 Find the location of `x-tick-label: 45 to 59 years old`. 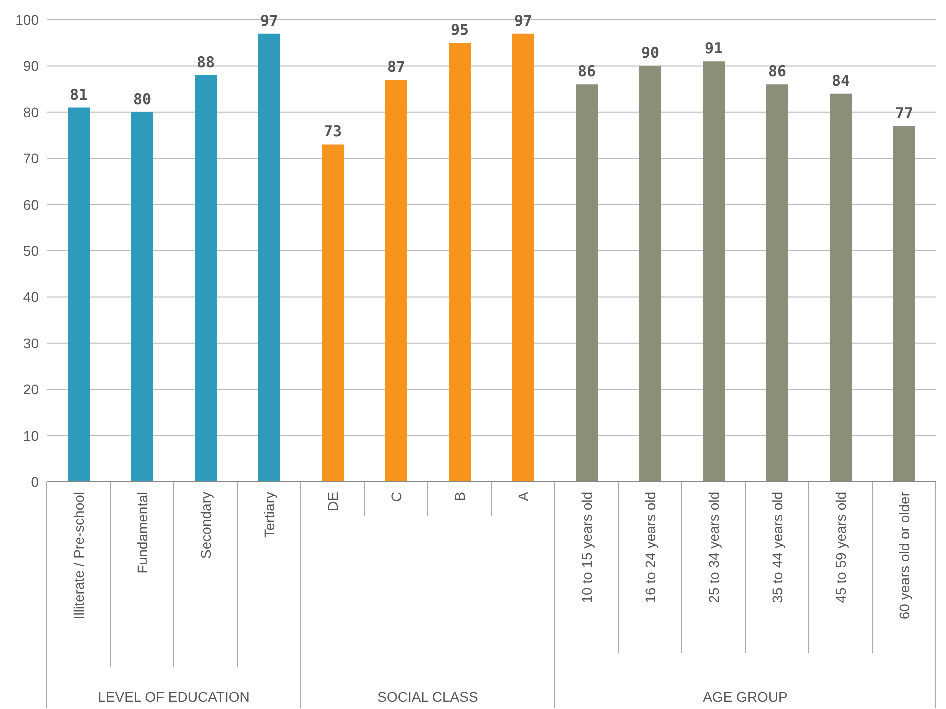

x-tick-label: 45 to 59 years old is located at coordinates (840, 548).